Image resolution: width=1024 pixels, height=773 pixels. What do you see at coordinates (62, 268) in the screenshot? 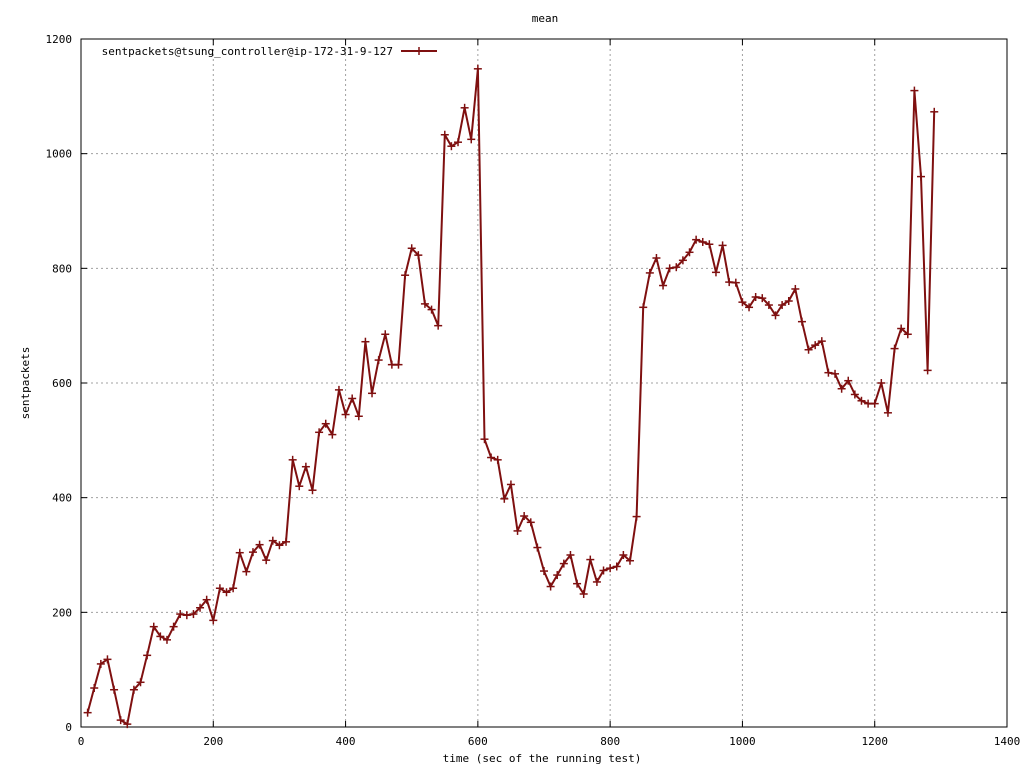
I see `y-tick-label: 800` at bounding box center [62, 268].